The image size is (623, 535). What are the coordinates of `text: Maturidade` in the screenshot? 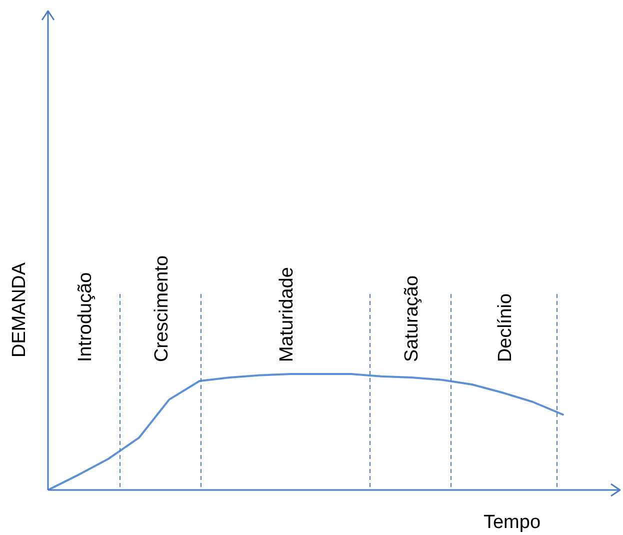 It's located at (287, 314).